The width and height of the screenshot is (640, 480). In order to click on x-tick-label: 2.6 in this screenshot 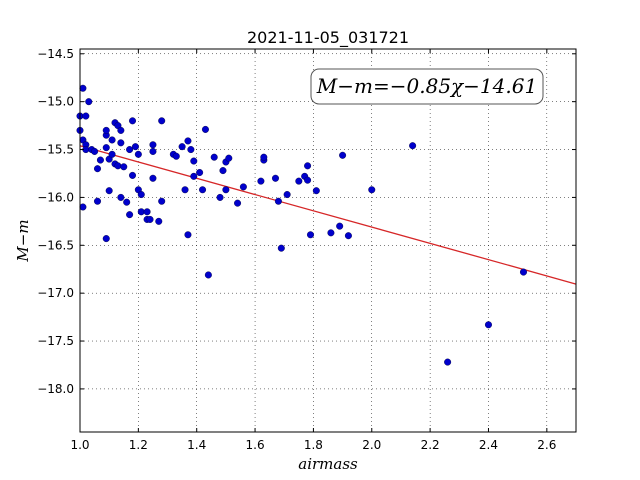, I will do `click(546, 445)`.